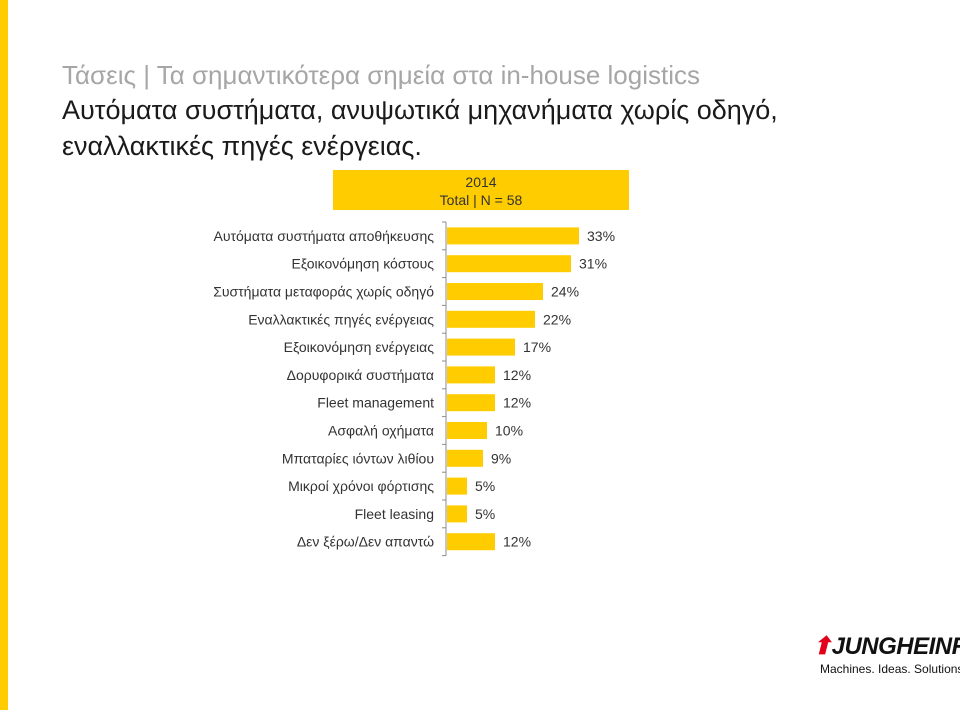  I want to click on category-label: Εξοικονόμηση ενέργειας, so click(359, 347).